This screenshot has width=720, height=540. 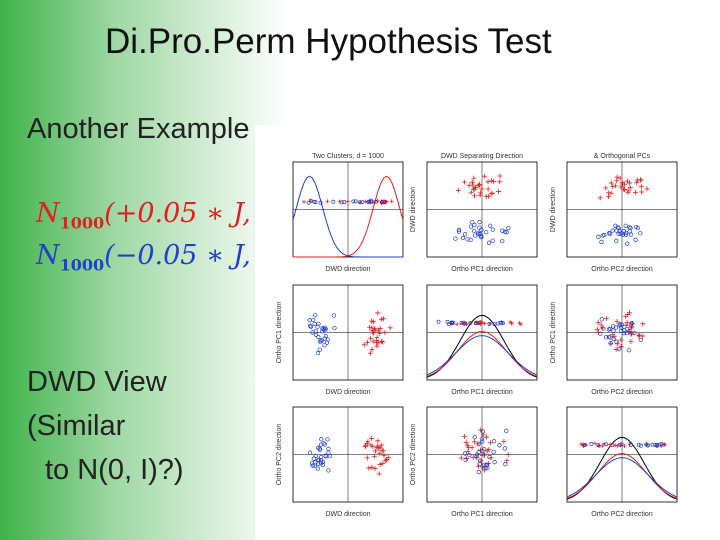 I want to click on y-axis-label: Ortho PC1 direction, so click(x=553, y=333).